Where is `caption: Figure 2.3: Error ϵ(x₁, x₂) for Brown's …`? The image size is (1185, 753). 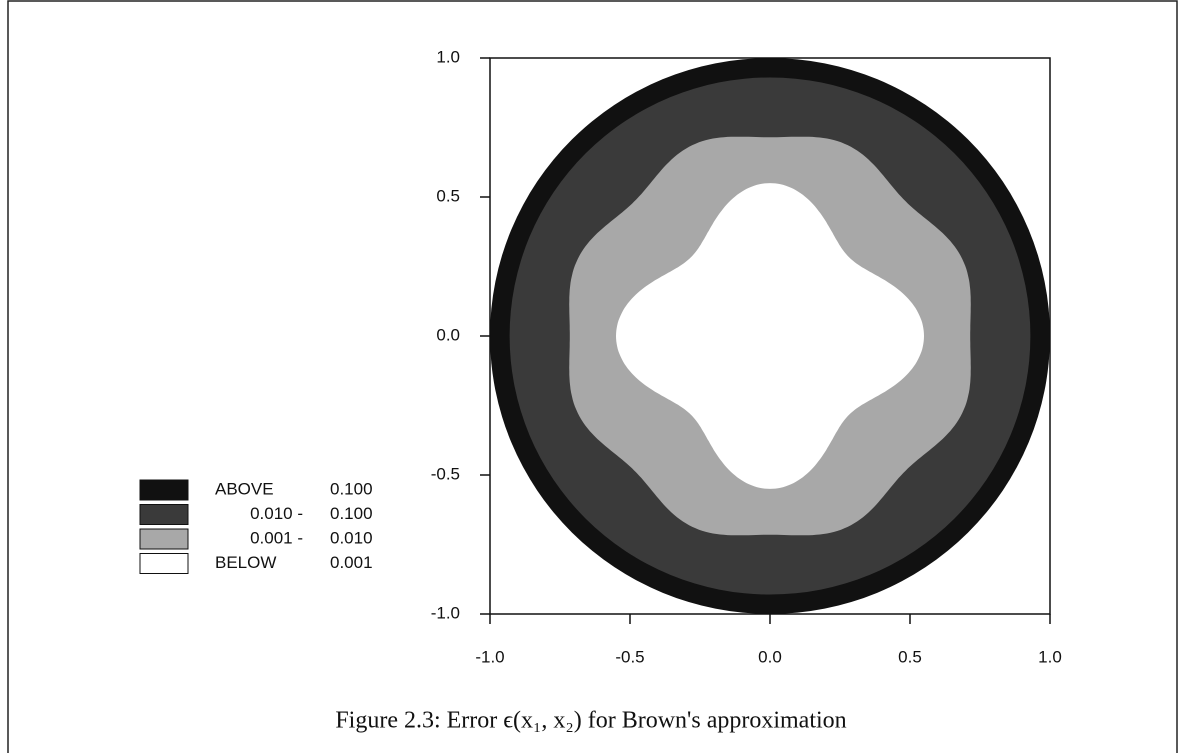
caption: Figure 2.3: Error ϵ(x₁, x₂) for Brown's … is located at coordinates (590, 721).